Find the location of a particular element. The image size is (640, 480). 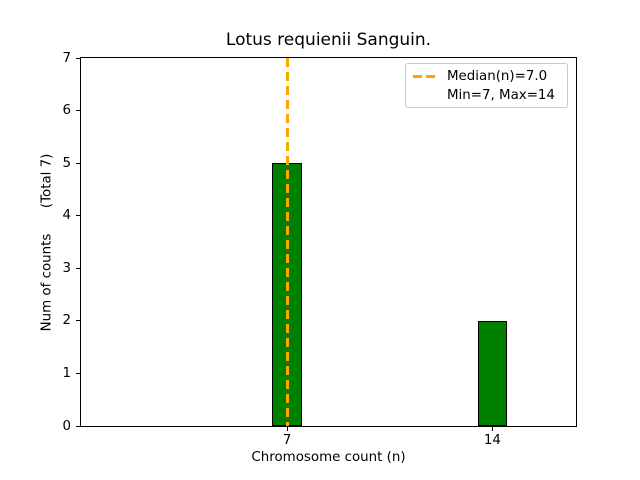

y-tick-label: 4 is located at coordinates (66, 216).